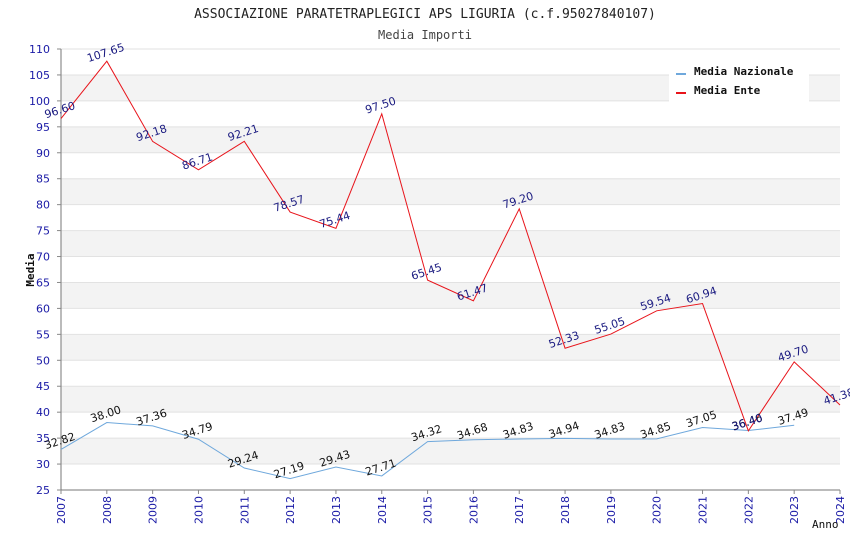 This screenshot has width=850, height=550. I want to click on y-tick-label: 65, so click(43, 282).